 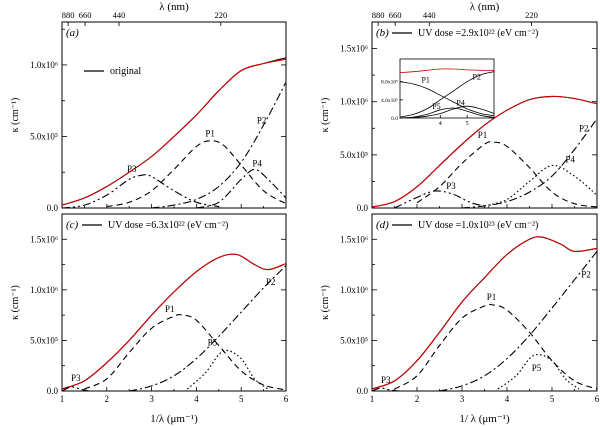 I want to click on inset-y-tick-label: 4.0x10⁵, so click(x=389, y=101).